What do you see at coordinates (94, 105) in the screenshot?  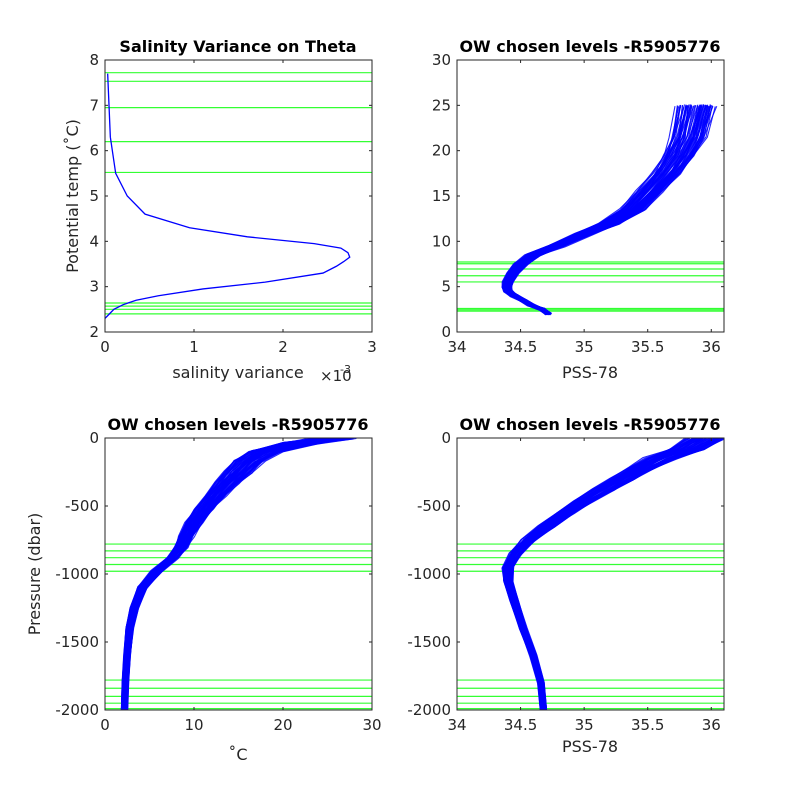 I see `y-tick-label: 7` at bounding box center [94, 105].